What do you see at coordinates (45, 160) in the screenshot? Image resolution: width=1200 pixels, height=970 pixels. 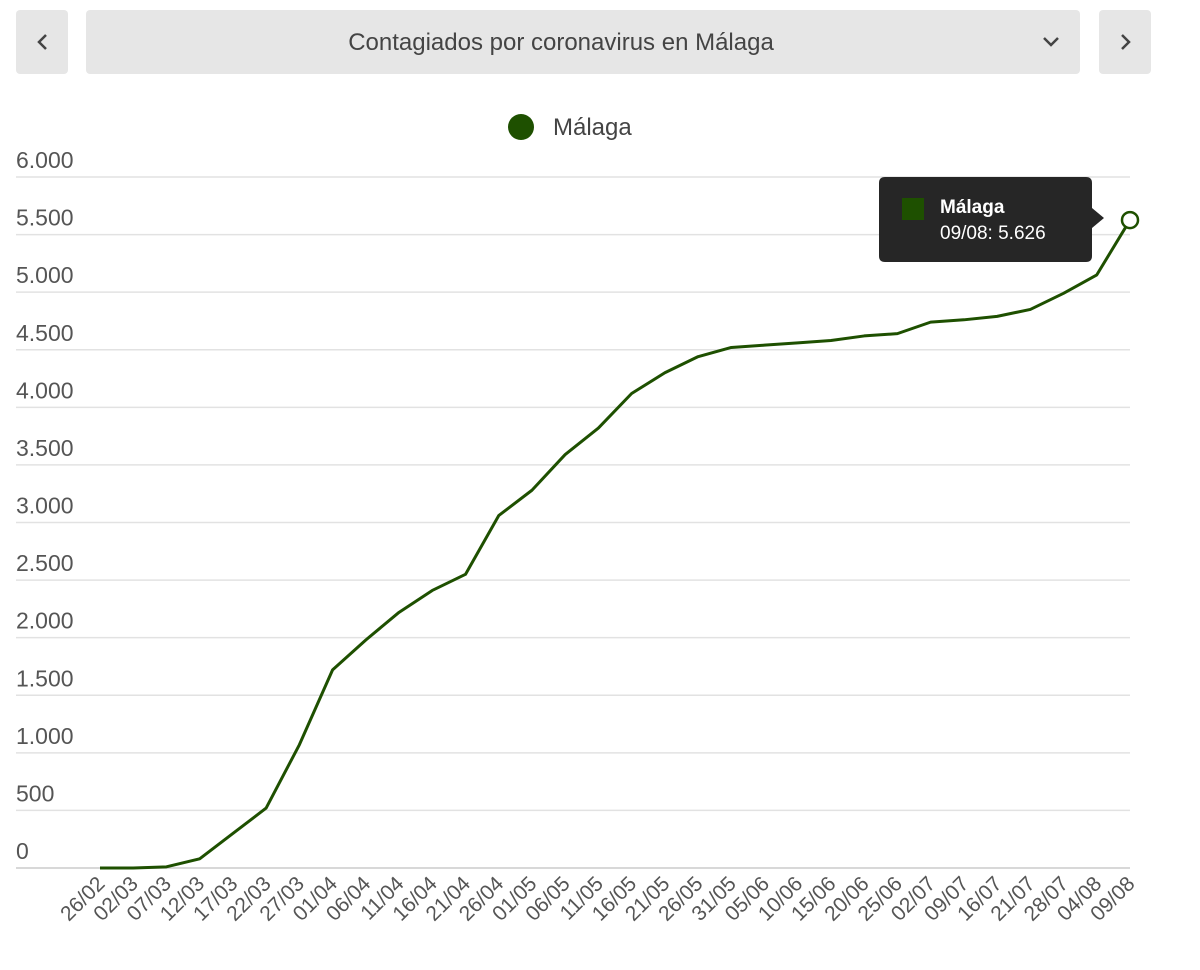 I see `y-tick-label: 6.000` at bounding box center [45, 160].